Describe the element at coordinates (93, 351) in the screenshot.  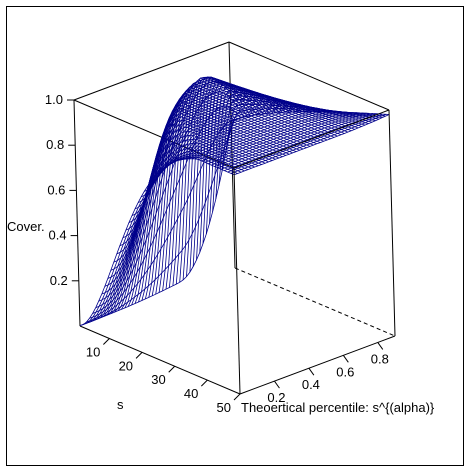
I see `s-tick-label: 10` at that location.